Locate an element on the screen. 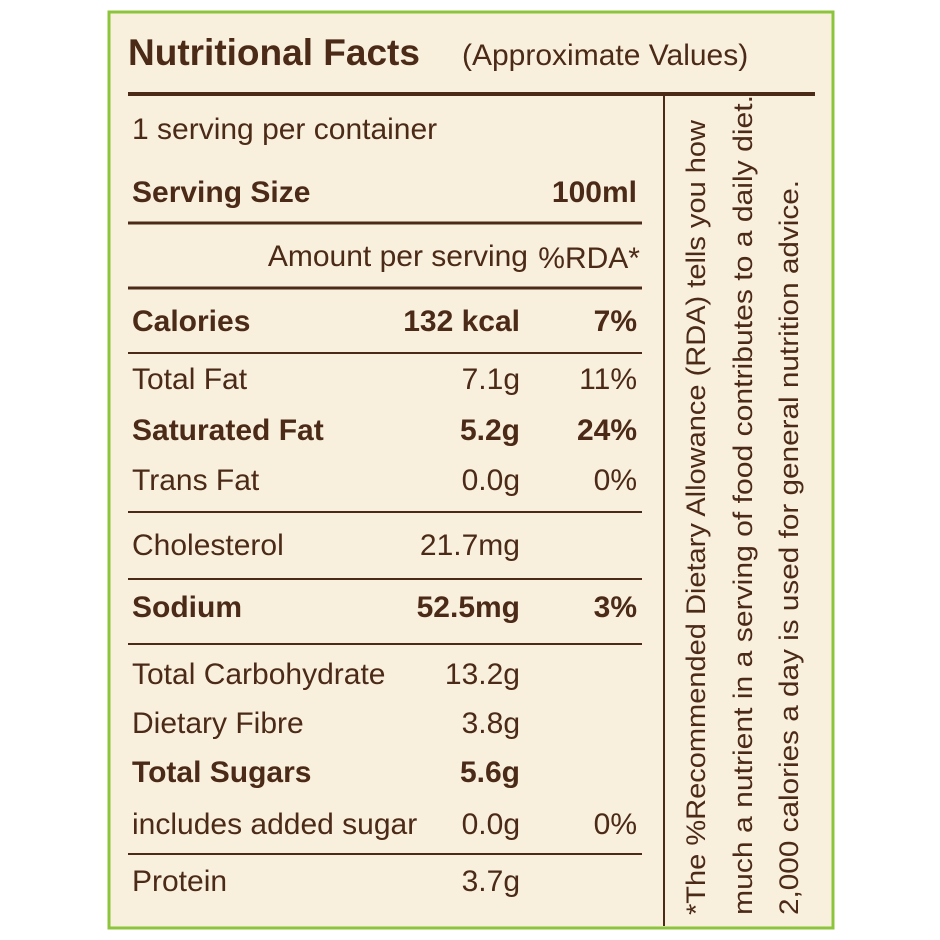 This screenshot has height=940, width=940. nutrient-rda: 7% is located at coordinates (615, 321).